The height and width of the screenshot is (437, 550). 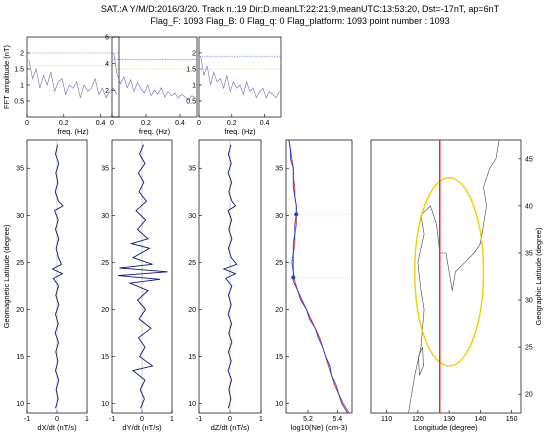 I want to click on dzdt-panel: -1 0 1 10 15 20 25 30 35 dZ/dt (nT/s), so click(x=225, y=285).